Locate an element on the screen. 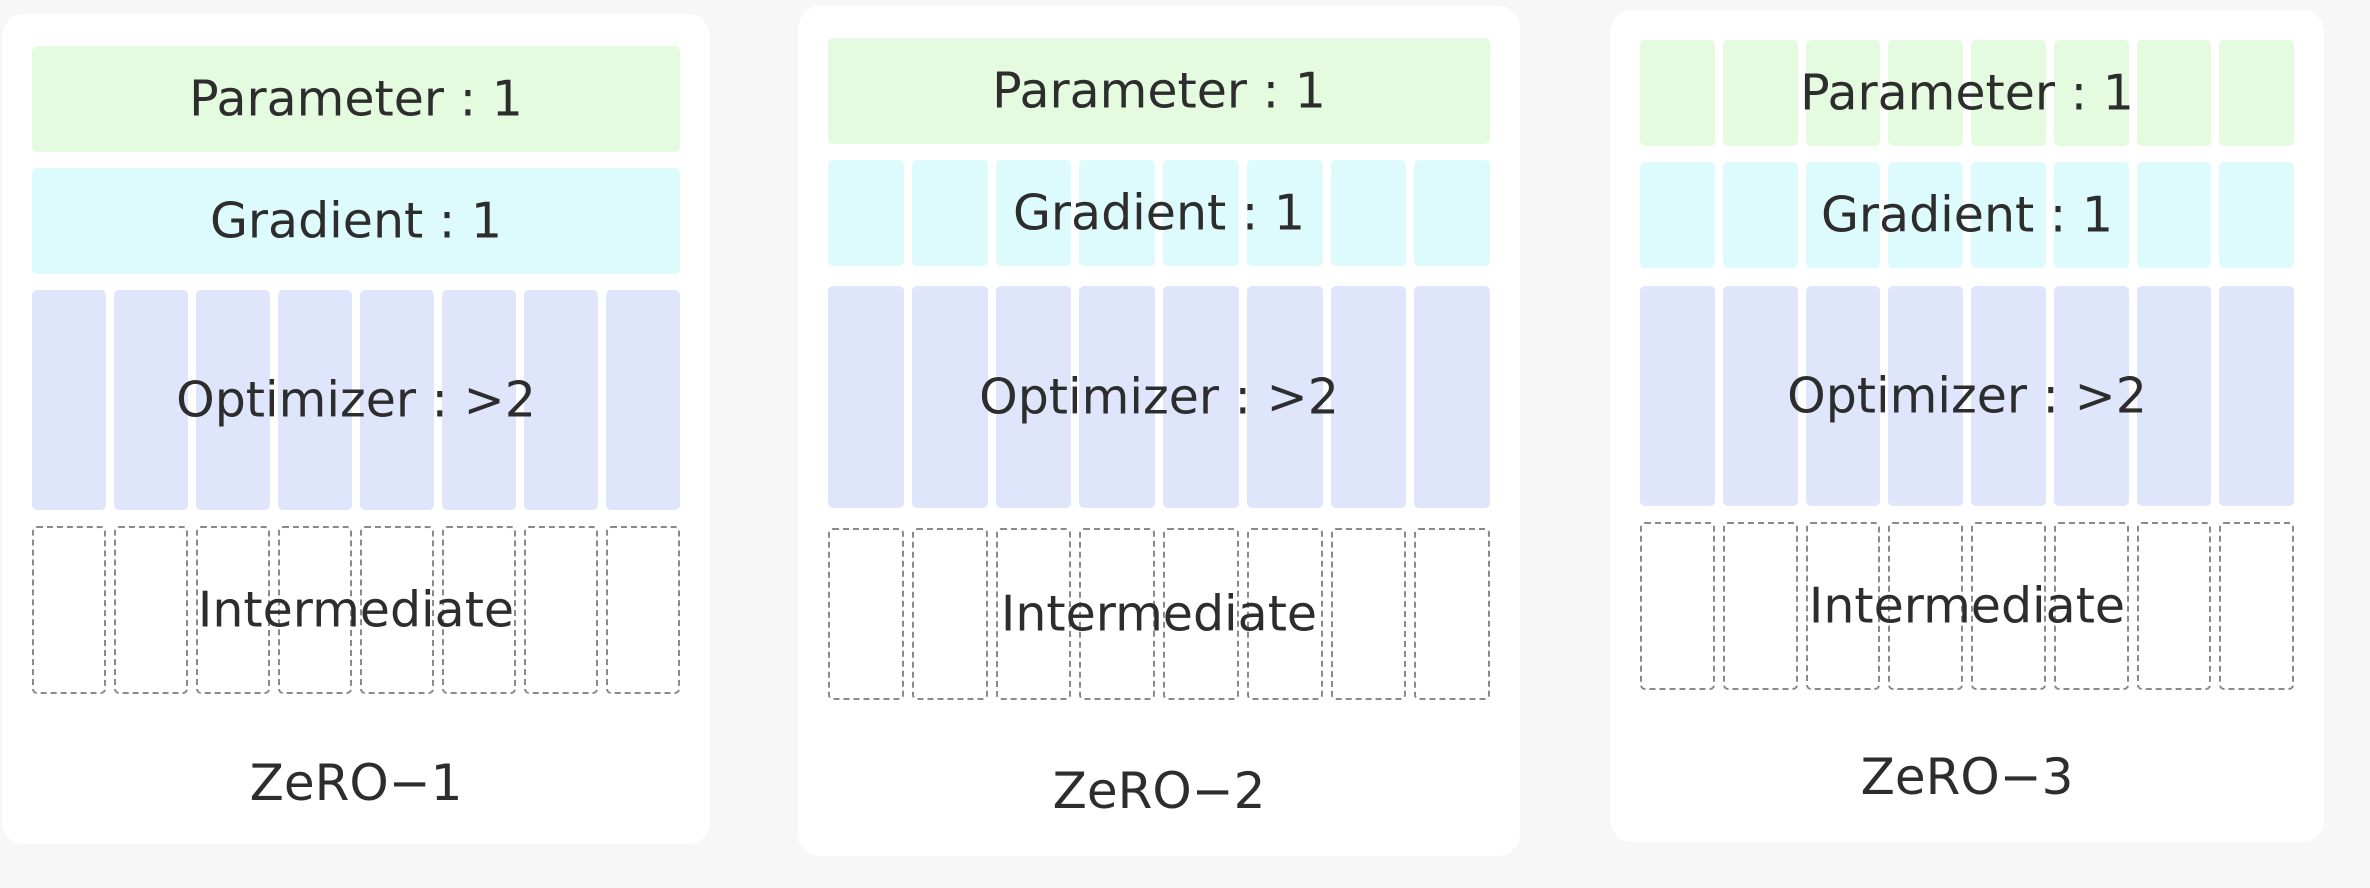 The height and width of the screenshot is (888, 2370). panel-caption: ZeRO−3 is located at coordinates (1967, 777).